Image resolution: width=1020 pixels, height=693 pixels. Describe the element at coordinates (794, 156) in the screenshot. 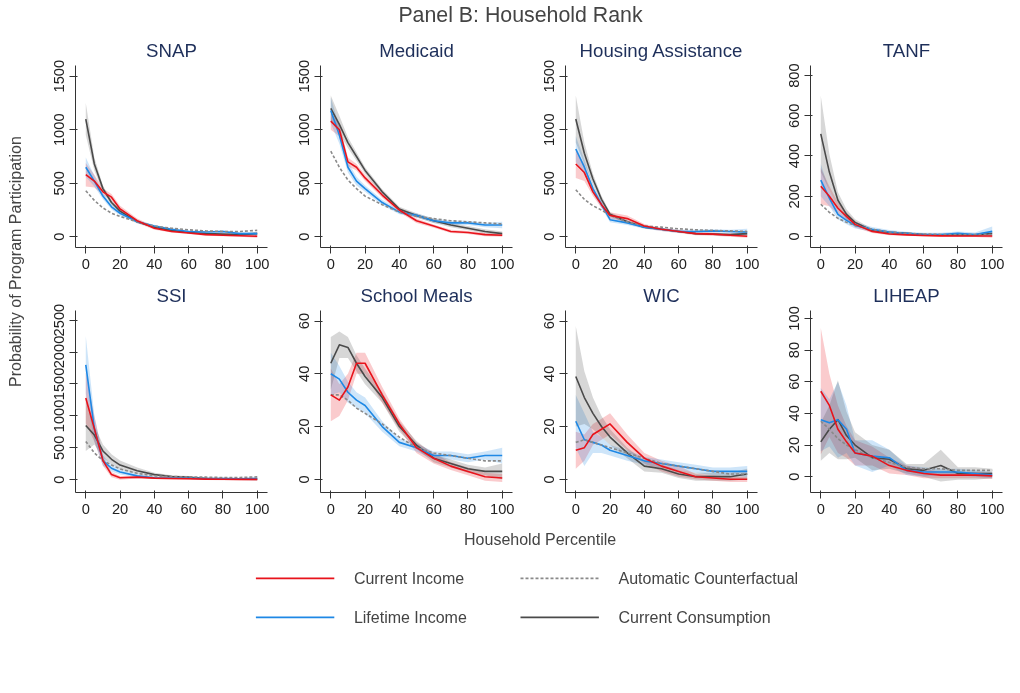

I see `y-tick-label: 400` at that location.